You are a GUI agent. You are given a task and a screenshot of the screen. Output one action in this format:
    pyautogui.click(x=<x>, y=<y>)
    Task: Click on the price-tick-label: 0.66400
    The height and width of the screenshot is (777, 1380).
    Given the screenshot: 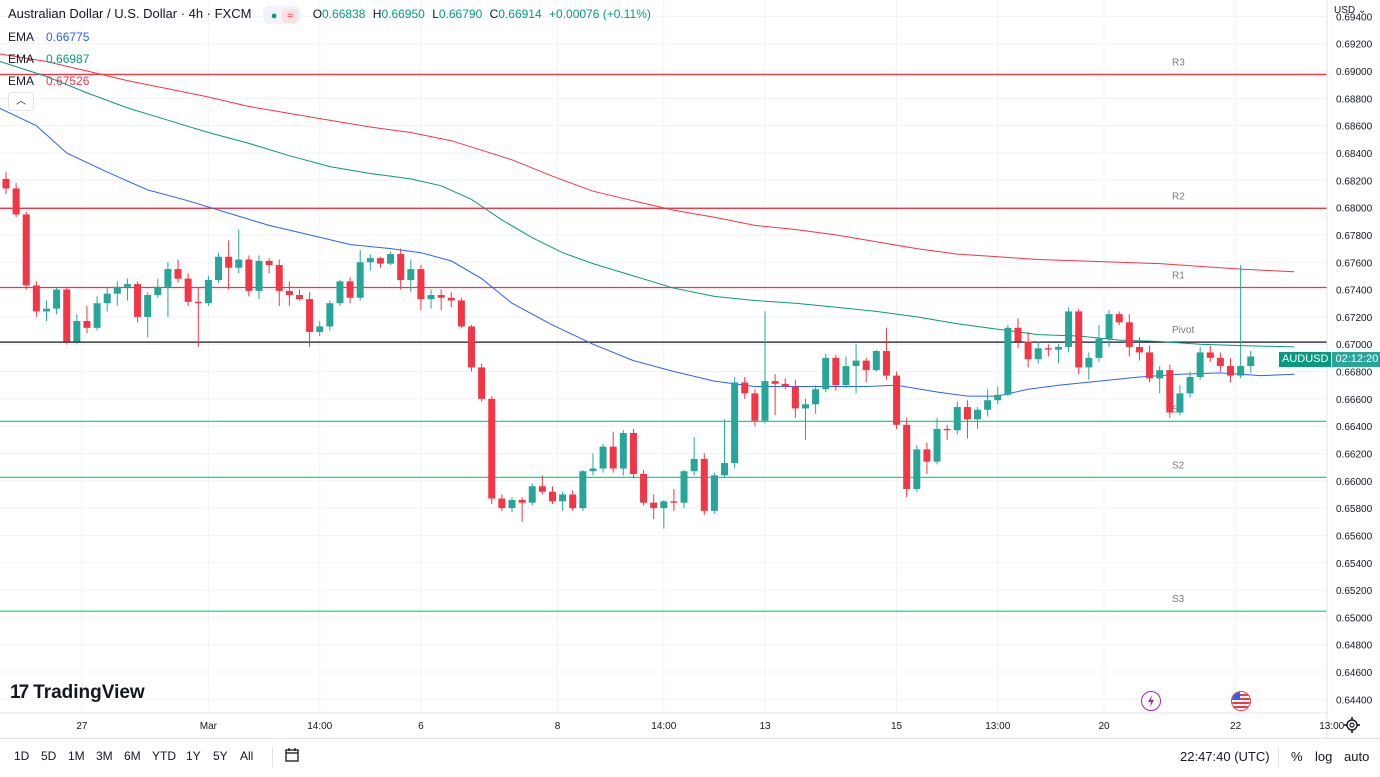 What is the action you would take?
    pyautogui.click(x=1354, y=427)
    